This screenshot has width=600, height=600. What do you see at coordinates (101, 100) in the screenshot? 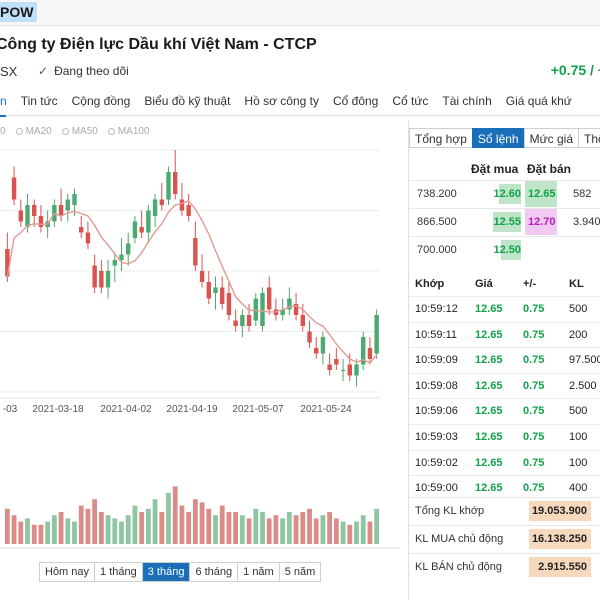
I see `nav-item-2: Cộng đồng` at bounding box center [101, 100].